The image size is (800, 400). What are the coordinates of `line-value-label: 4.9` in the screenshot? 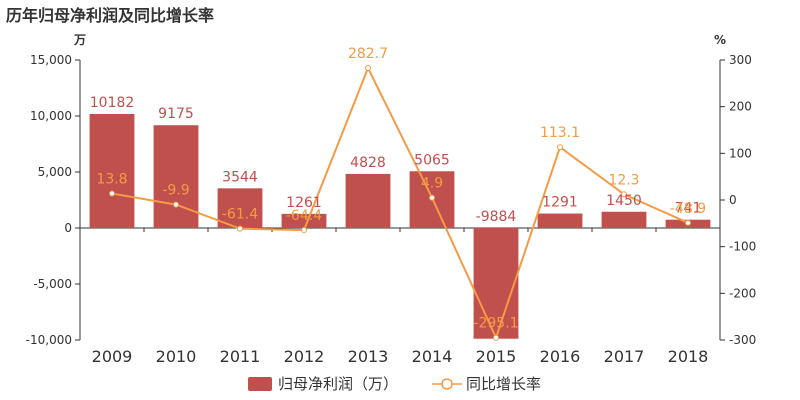 It's located at (432, 184).